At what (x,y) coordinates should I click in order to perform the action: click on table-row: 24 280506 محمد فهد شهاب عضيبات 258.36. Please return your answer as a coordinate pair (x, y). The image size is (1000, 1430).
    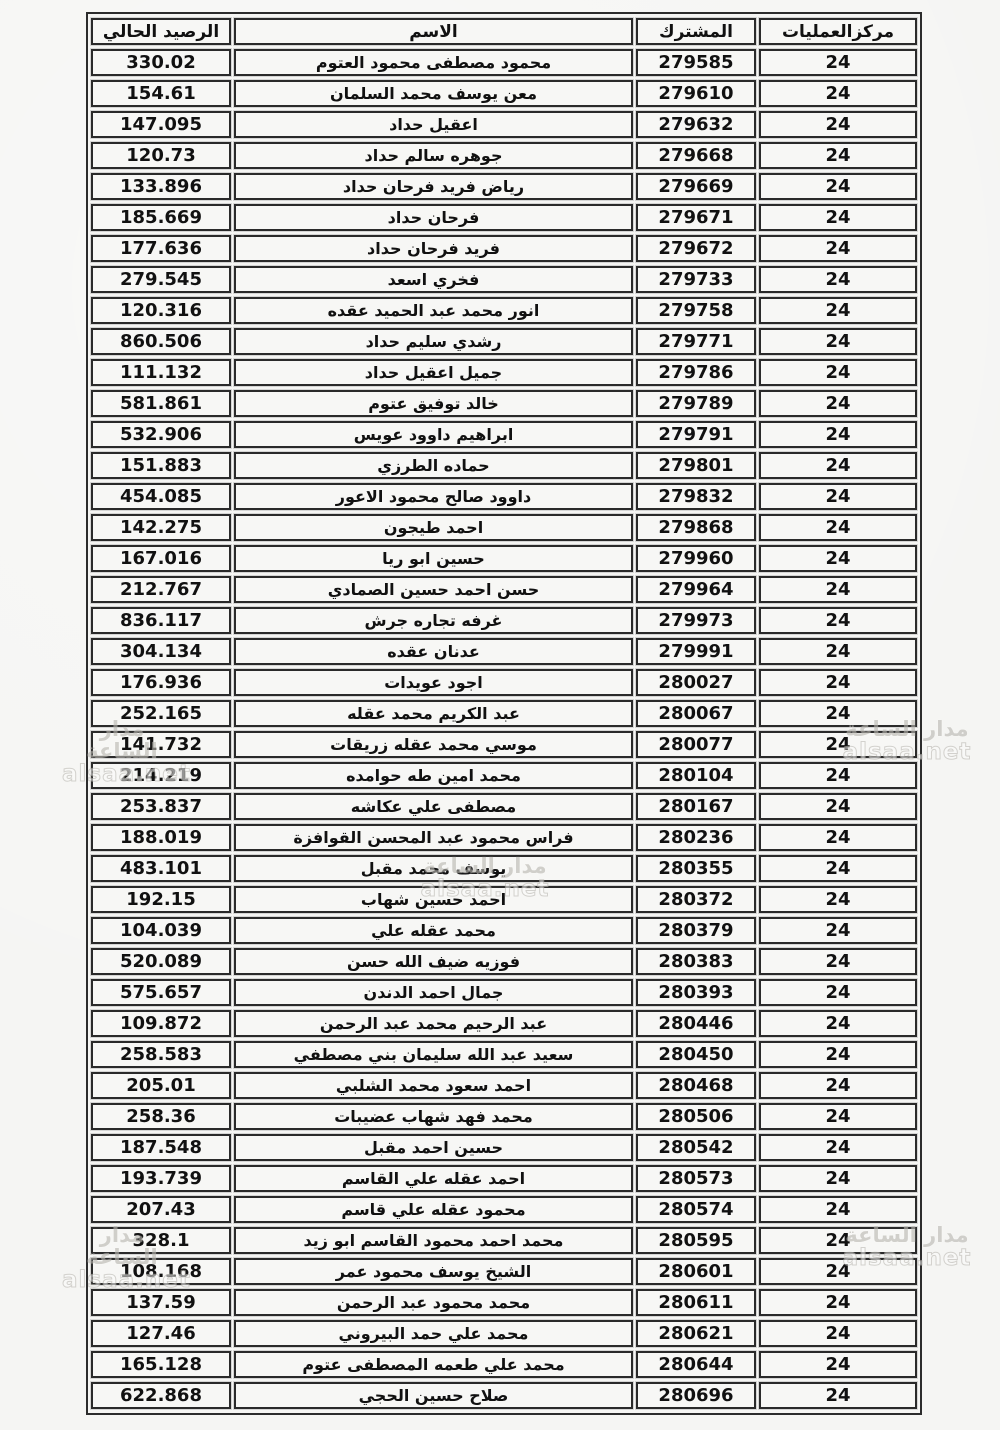
    Looking at the image, I should click on (504, 1116).